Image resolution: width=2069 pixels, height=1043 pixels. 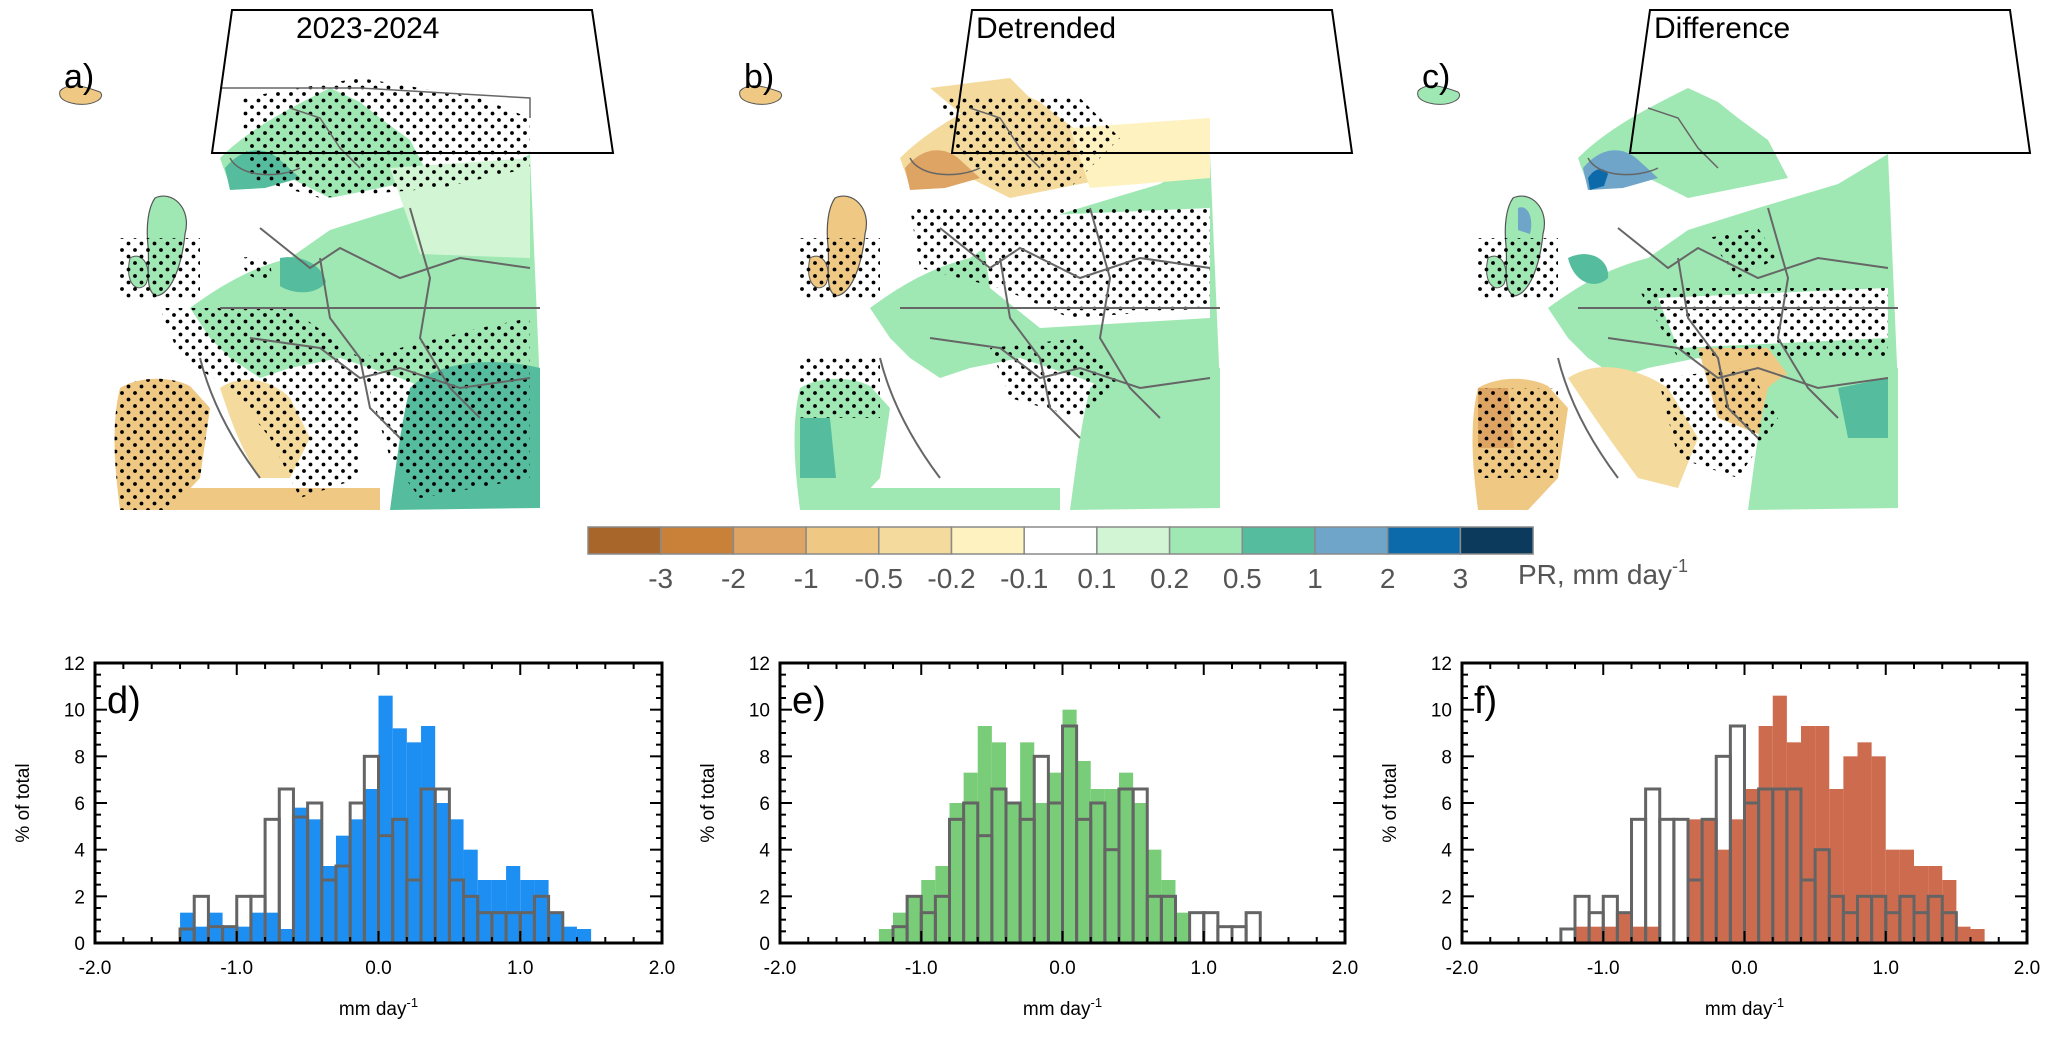 I want to click on map-panel-b: b) Detrended, so click(x=1046, y=259).